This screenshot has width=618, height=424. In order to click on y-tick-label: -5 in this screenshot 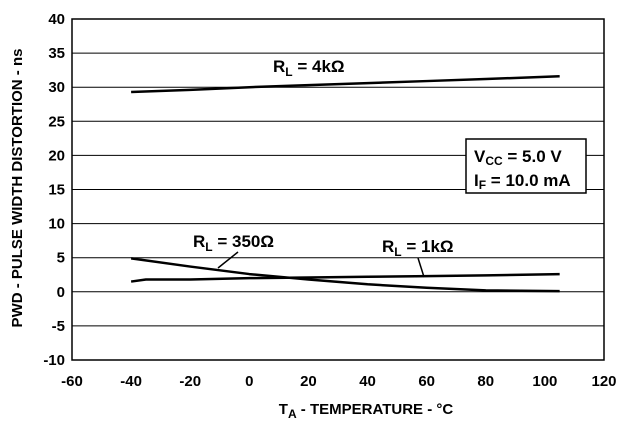, I will do `click(58, 326)`.